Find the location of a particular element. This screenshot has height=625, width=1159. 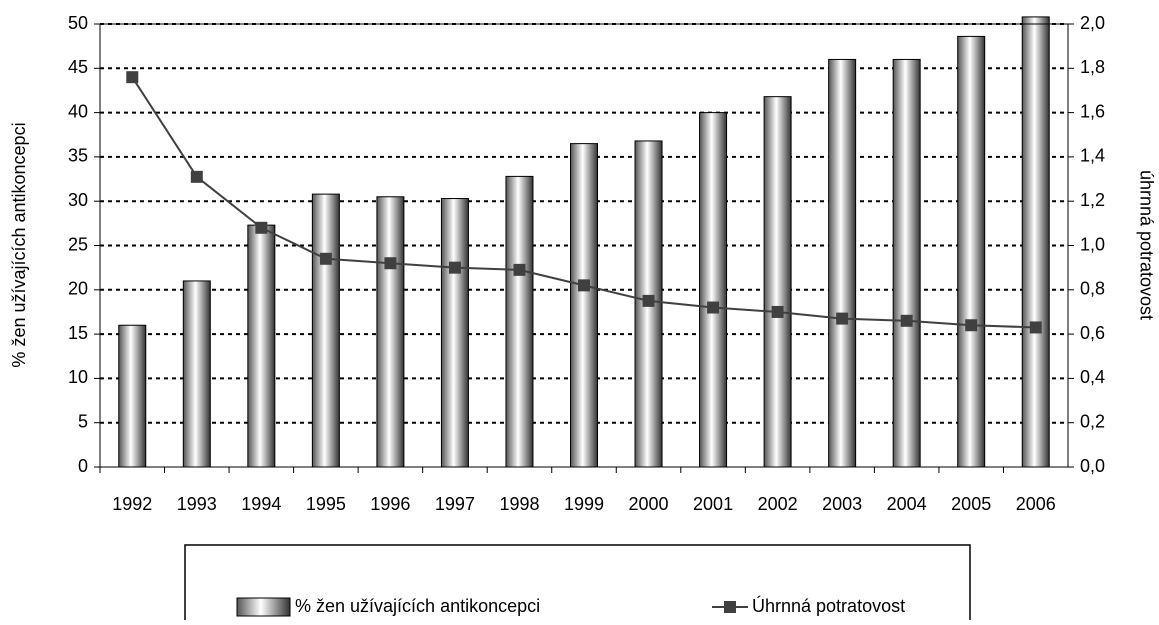

y-tick-label: 45 is located at coordinates (78, 67).